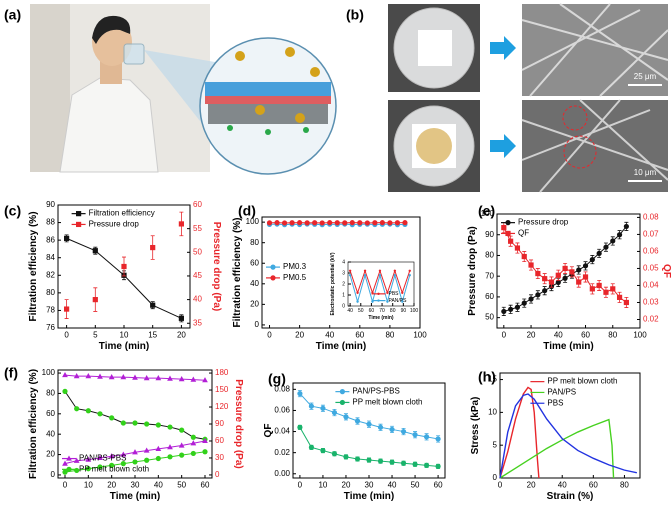 The image size is (672, 518). I want to click on y-tick-label: 20, so click(50, 454).